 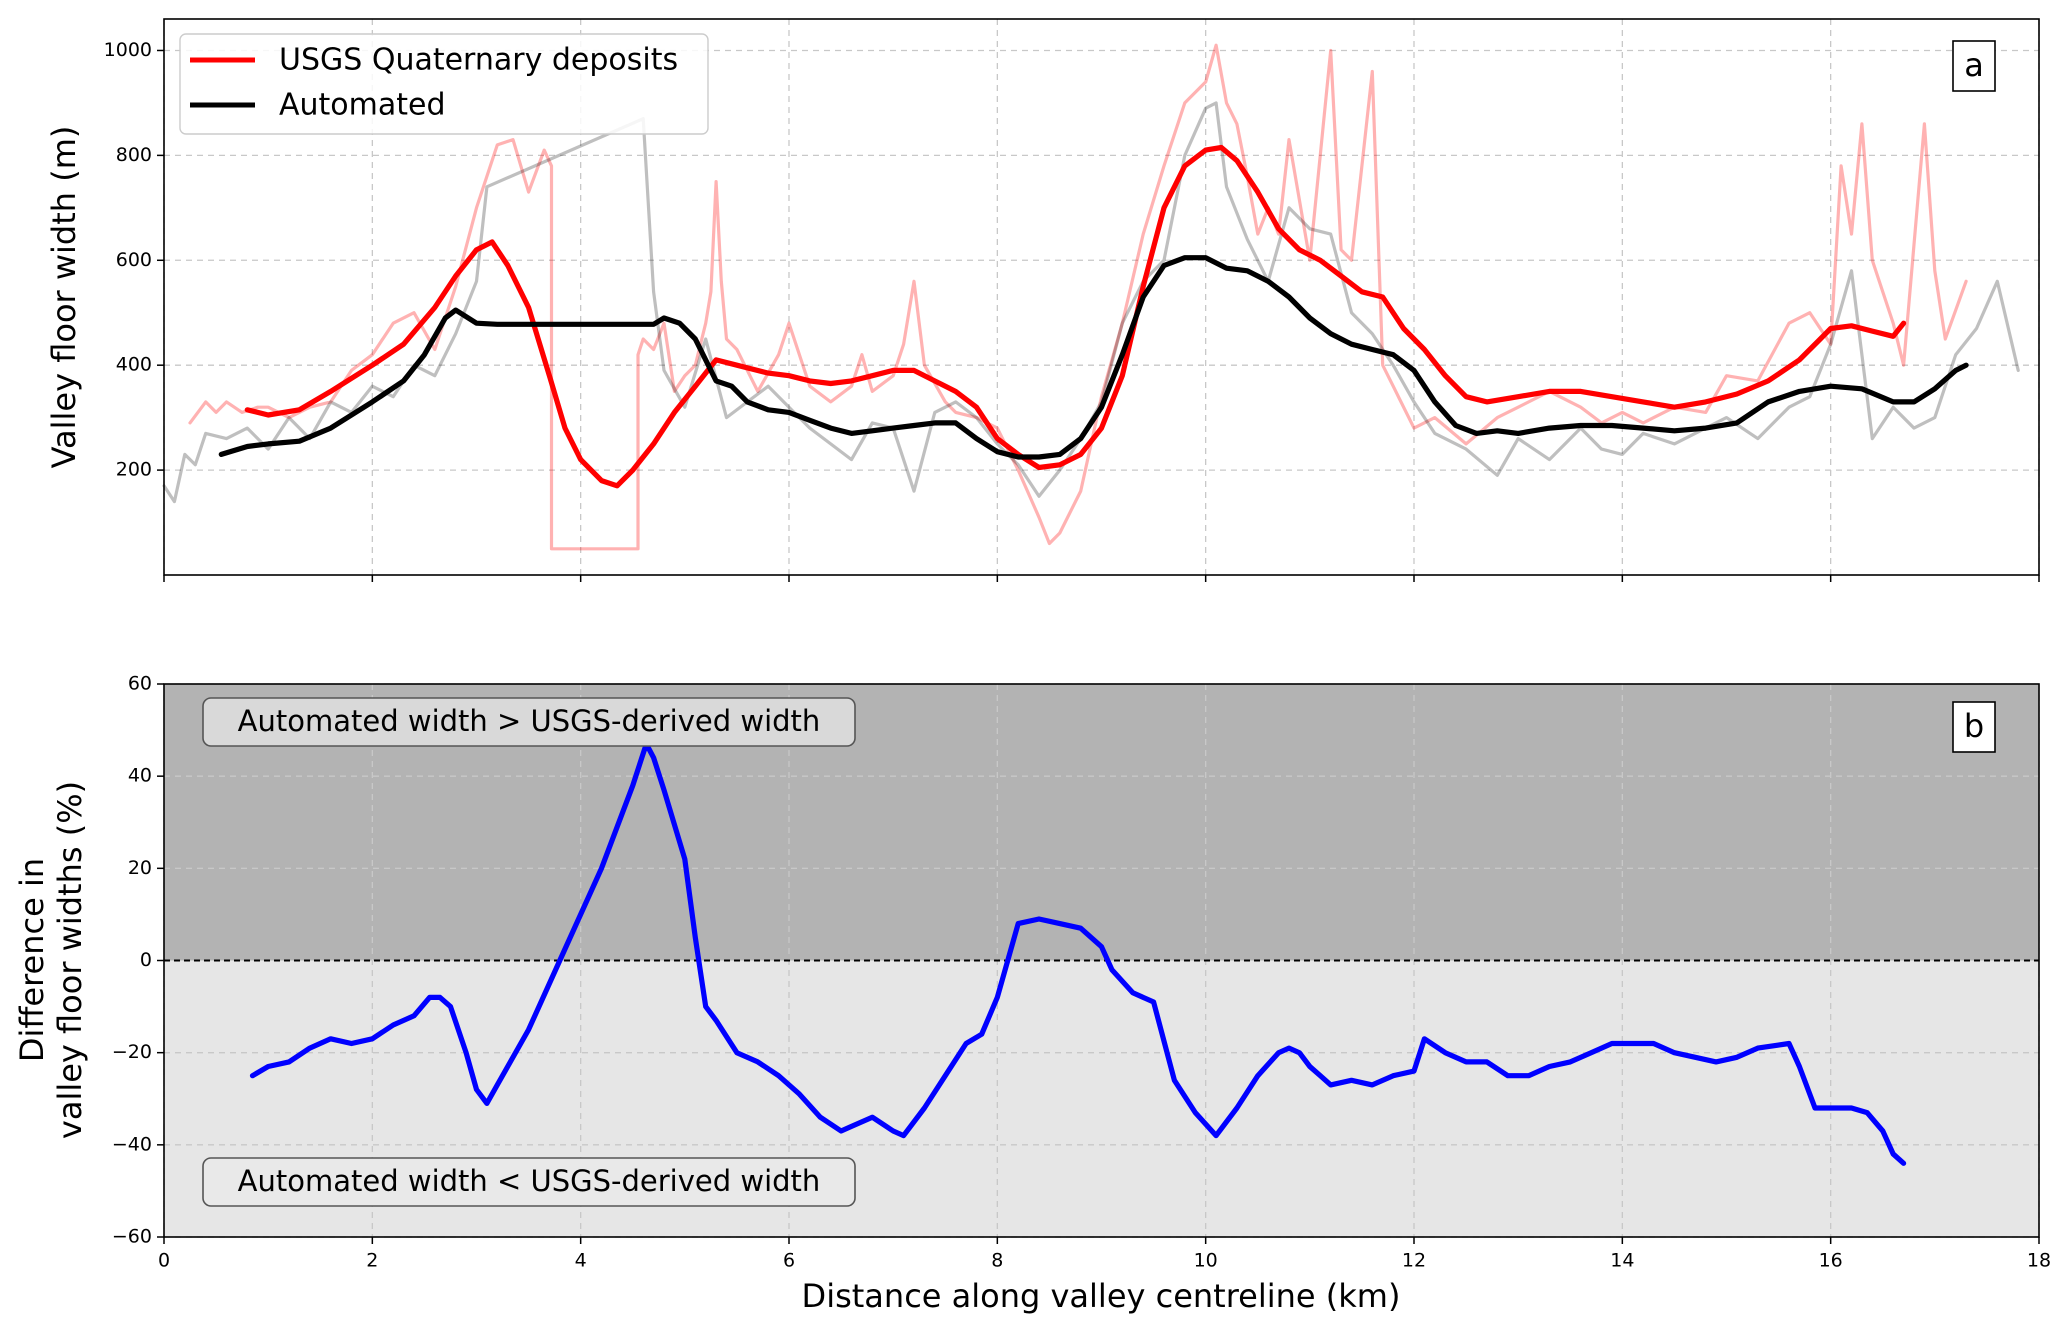 I want to click on panel-a-legend: USGS Quaternary deposits Automated, so click(x=444, y=84).